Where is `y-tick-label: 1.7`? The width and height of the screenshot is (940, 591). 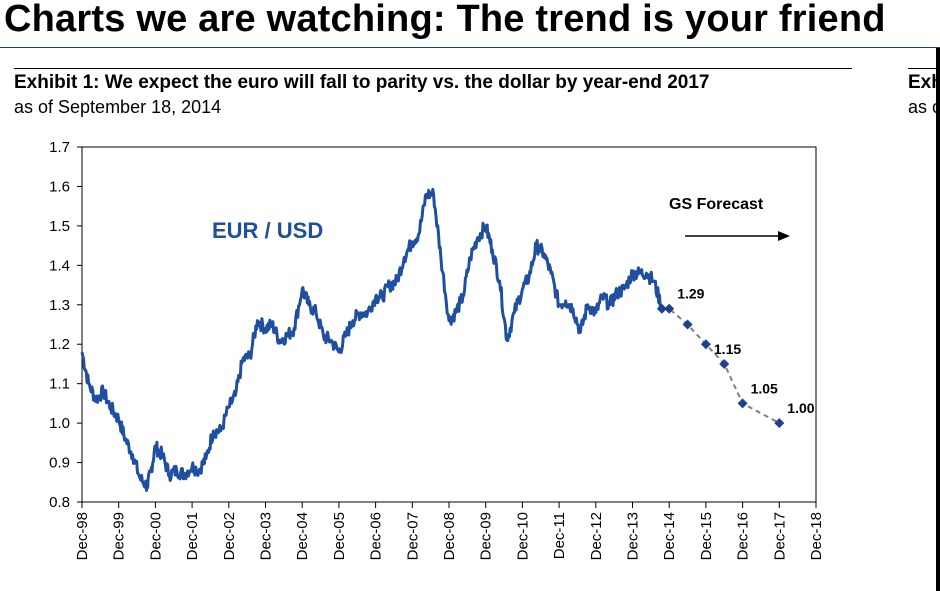
y-tick-label: 1.7 is located at coordinates (59, 147).